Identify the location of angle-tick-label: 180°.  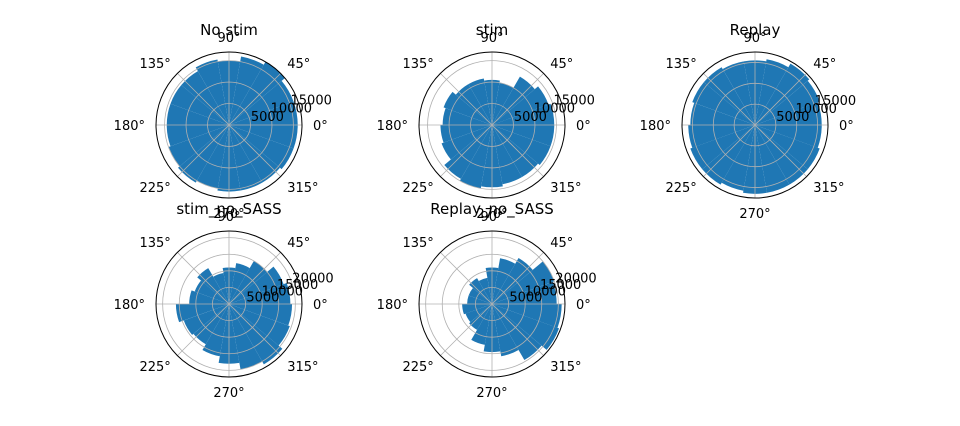
(655, 126).